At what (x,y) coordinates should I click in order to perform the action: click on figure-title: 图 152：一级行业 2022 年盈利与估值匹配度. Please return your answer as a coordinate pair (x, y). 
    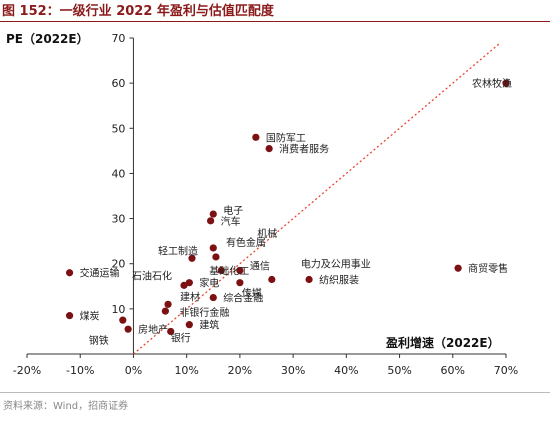
    Looking at the image, I should click on (138, 11).